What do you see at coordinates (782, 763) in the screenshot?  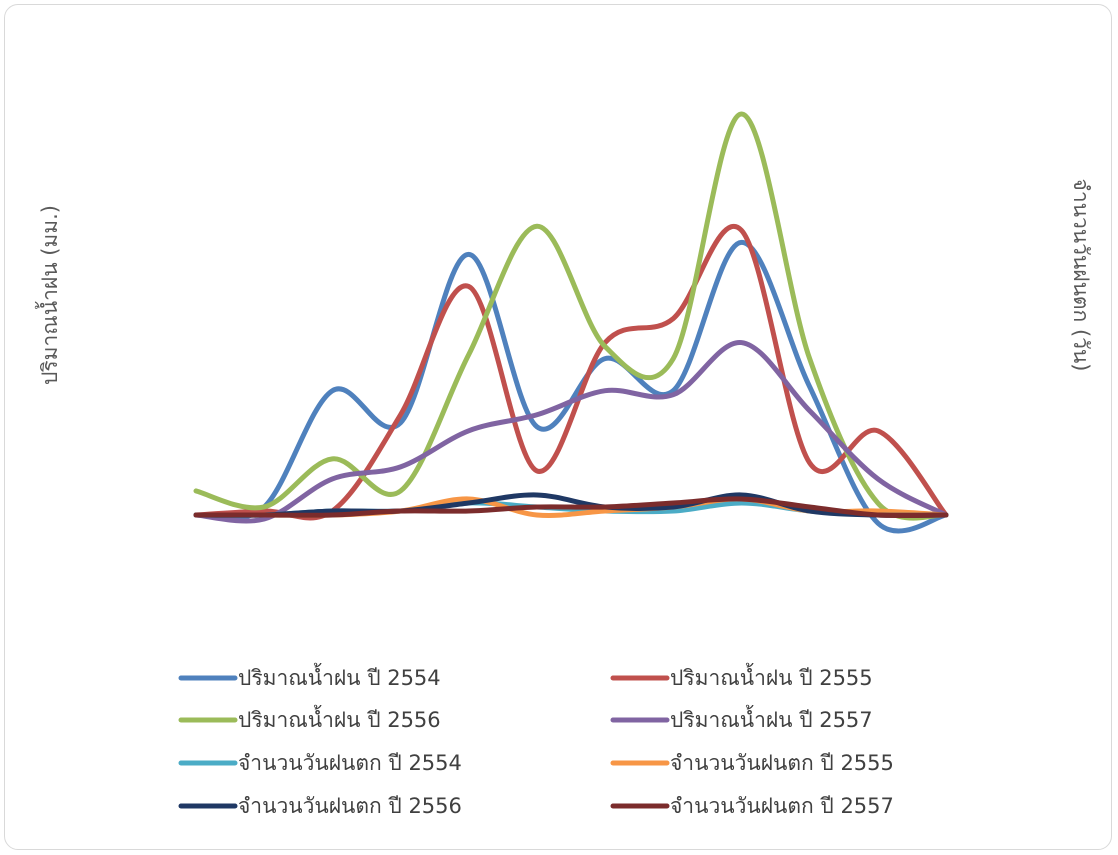 I see `legend-label-6: จำนวนวันฝนตก ปี 2555` at bounding box center [782, 763].